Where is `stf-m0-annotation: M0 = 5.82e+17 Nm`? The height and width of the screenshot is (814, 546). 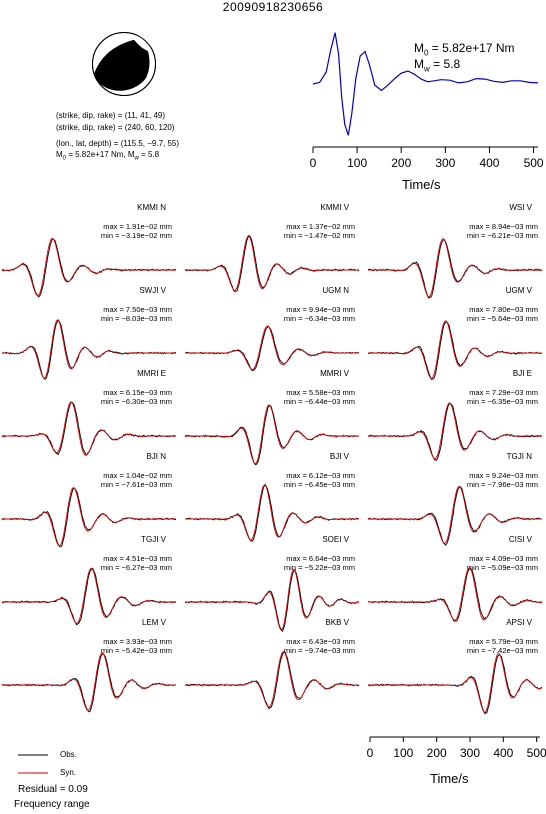 stf-m0-annotation: M0 = 5.82e+17 Nm is located at coordinates (464, 49).